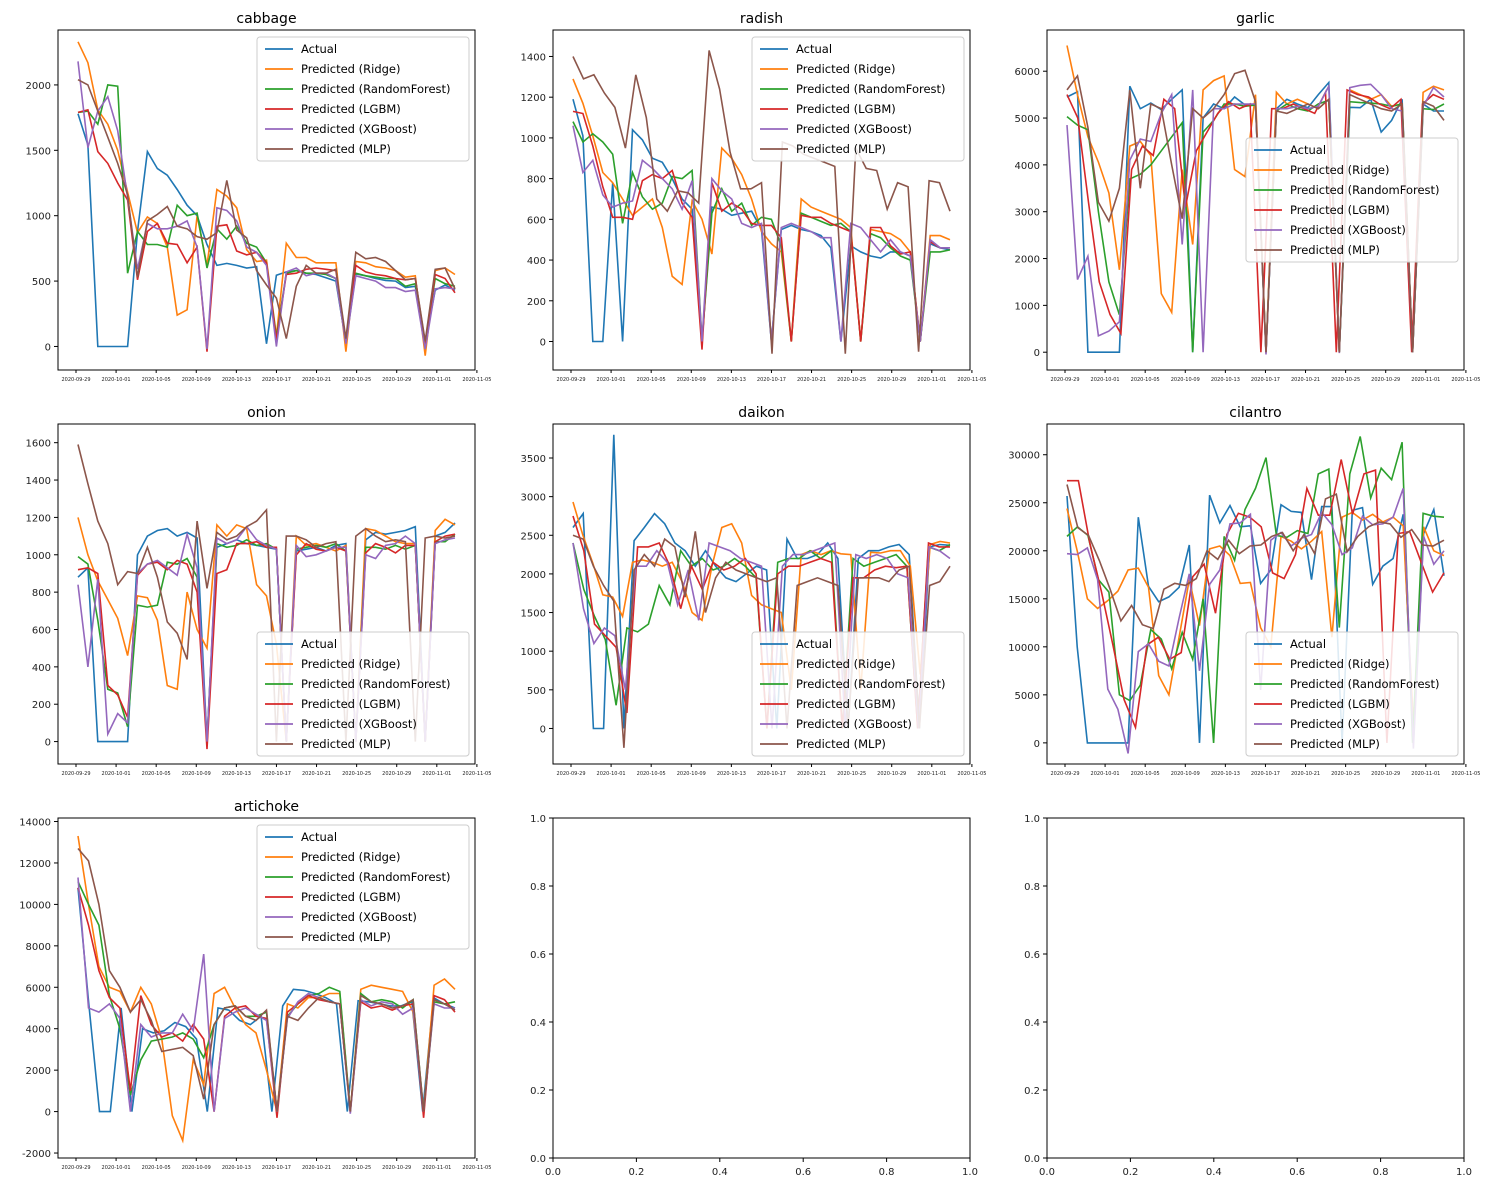 The width and height of the screenshot is (1488, 1189). What do you see at coordinates (266, 807) in the screenshot?
I see `subplot-title: artichoke` at bounding box center [266, 807].